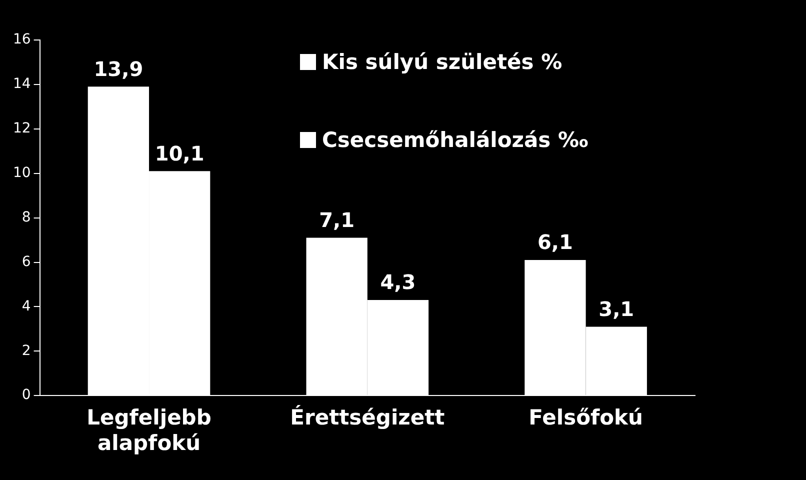  What do you see at coordinates (367, 417) in the screenshot?
I see `x-tick-label: Érettségizett` at bounding box center [367, 417].